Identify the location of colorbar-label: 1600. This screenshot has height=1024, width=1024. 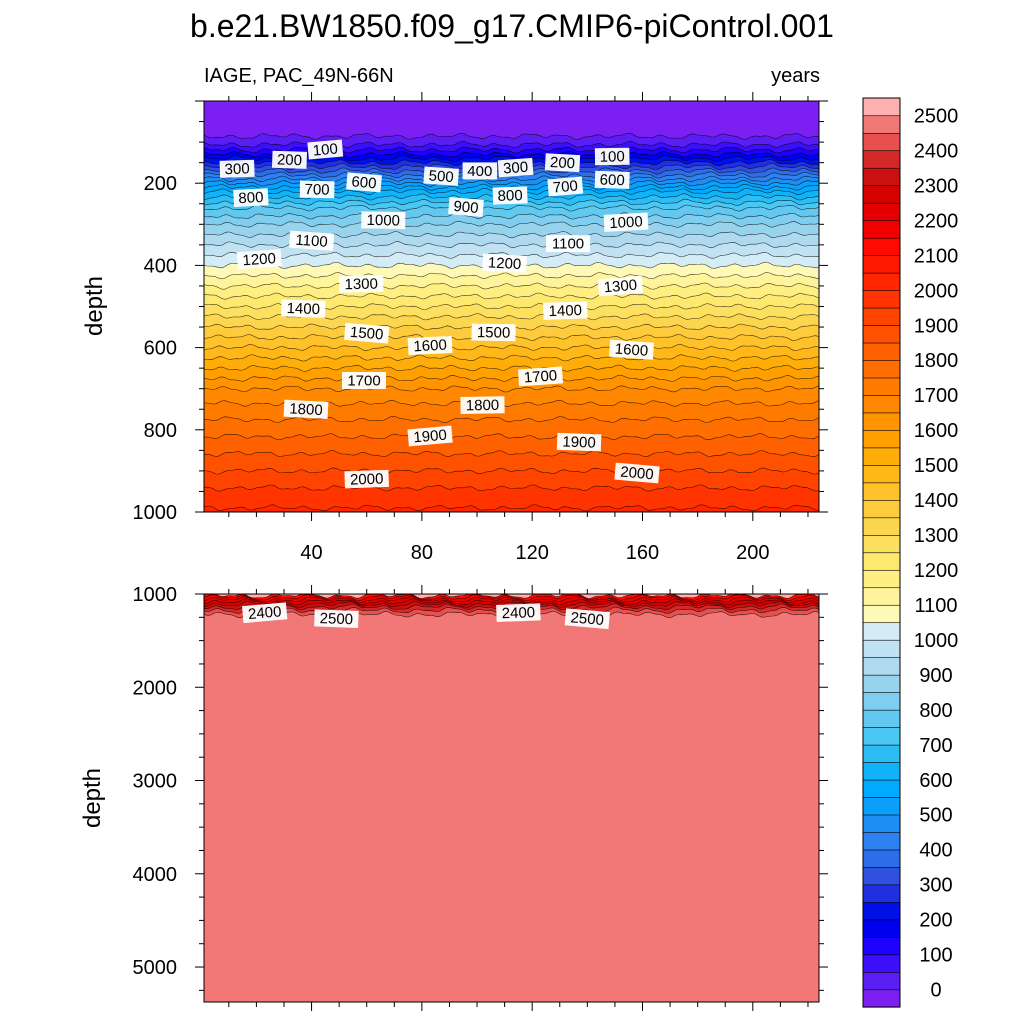
(936, 431).